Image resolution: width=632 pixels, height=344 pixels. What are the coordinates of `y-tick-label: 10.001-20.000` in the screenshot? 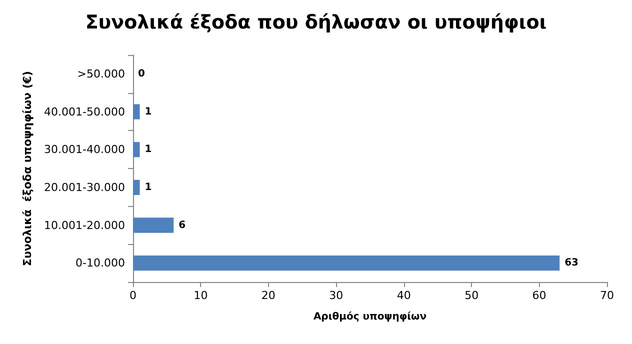 It's located at (84, 225).